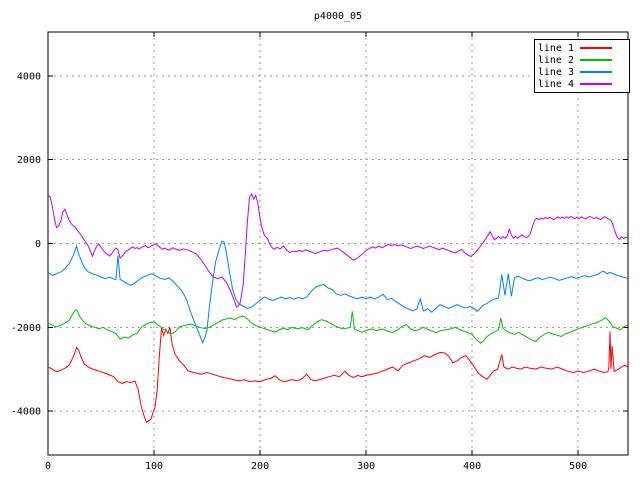 The height and width of the screenshot is (480, 640). Describe the element at coordinates (29, 76) in the screenshot. I see `y-tick-label: 4000` at that location.